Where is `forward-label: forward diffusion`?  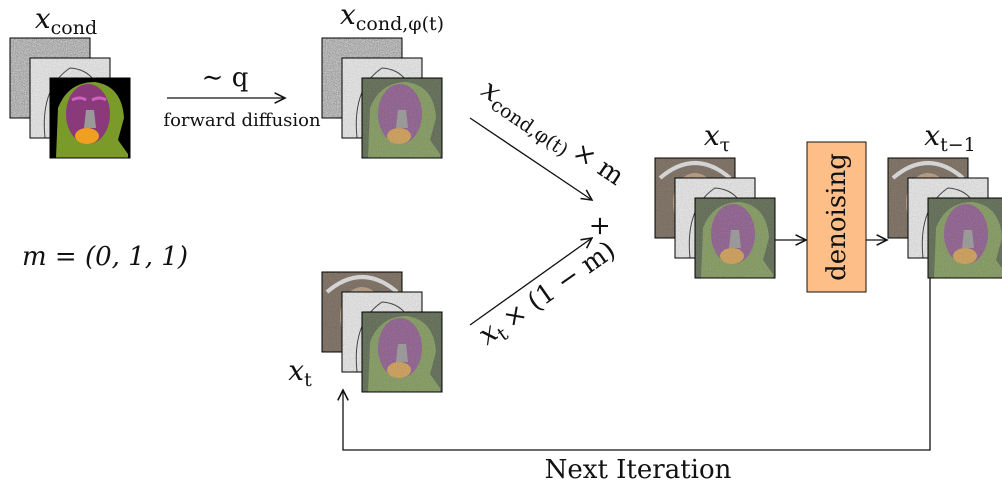 forward-label: forward diffusion is located at coordinates (242, 120).